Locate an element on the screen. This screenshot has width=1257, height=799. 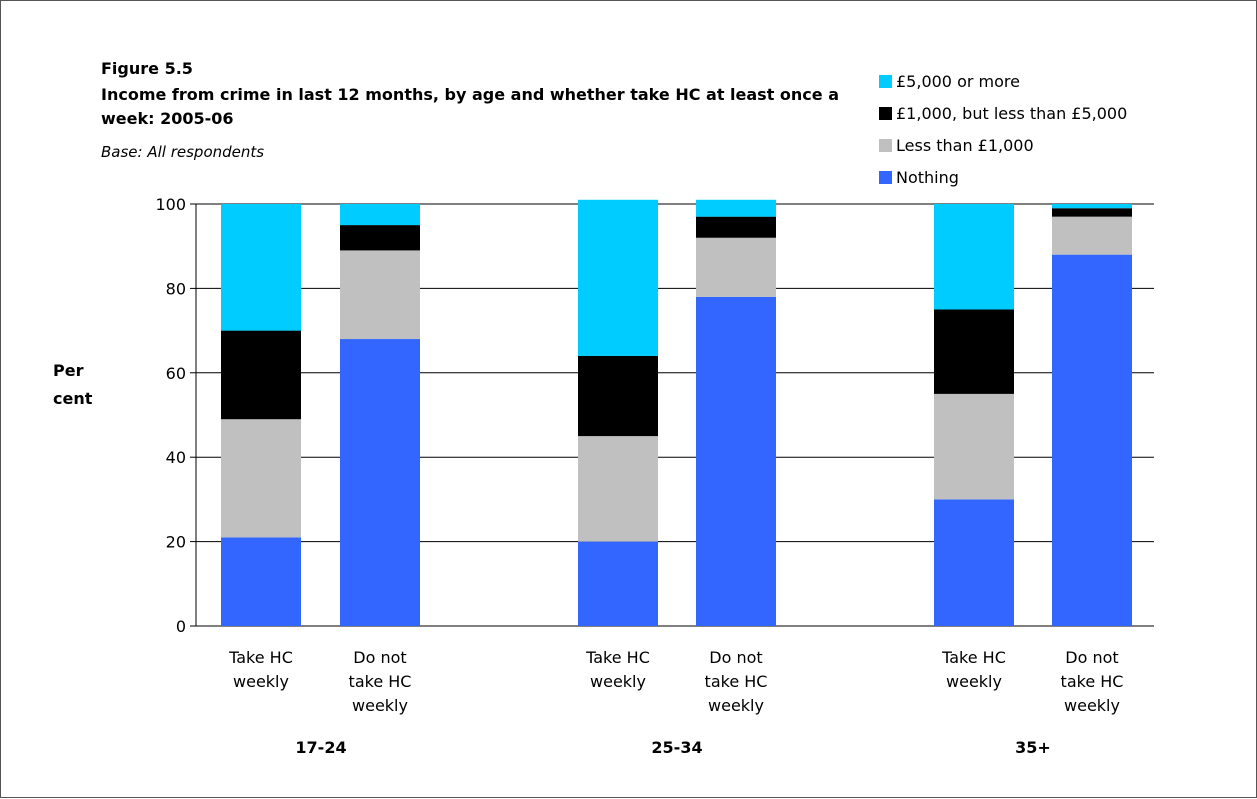
legend-item: £1,000, but less than £5,000 is located at coordinates (1003, 113).